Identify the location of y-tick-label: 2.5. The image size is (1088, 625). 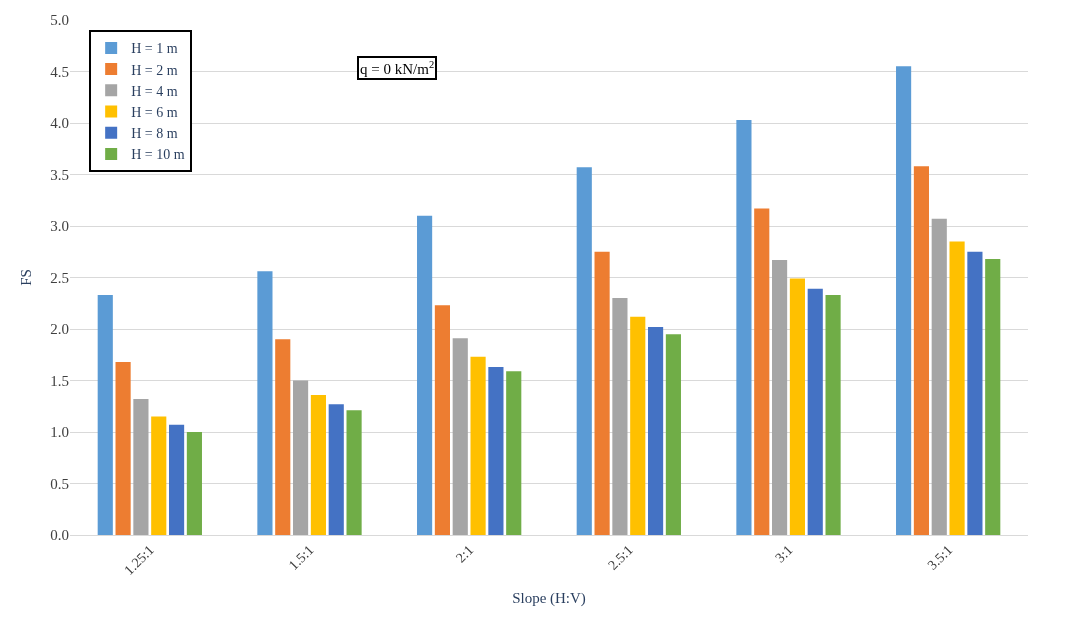
(59, 277).